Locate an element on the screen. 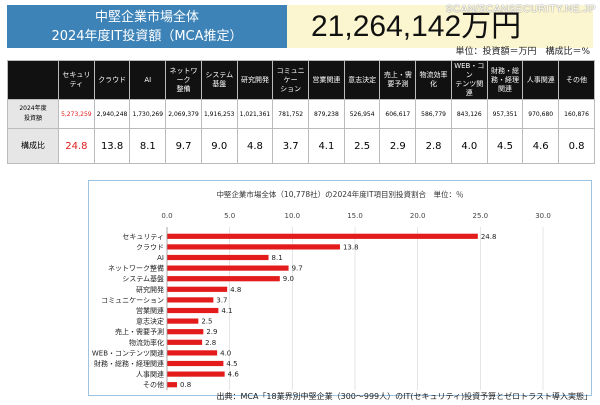 The width and height of the screenshot is (600, 405). share-cell: 4.5 is located at coordinates (505, 146).